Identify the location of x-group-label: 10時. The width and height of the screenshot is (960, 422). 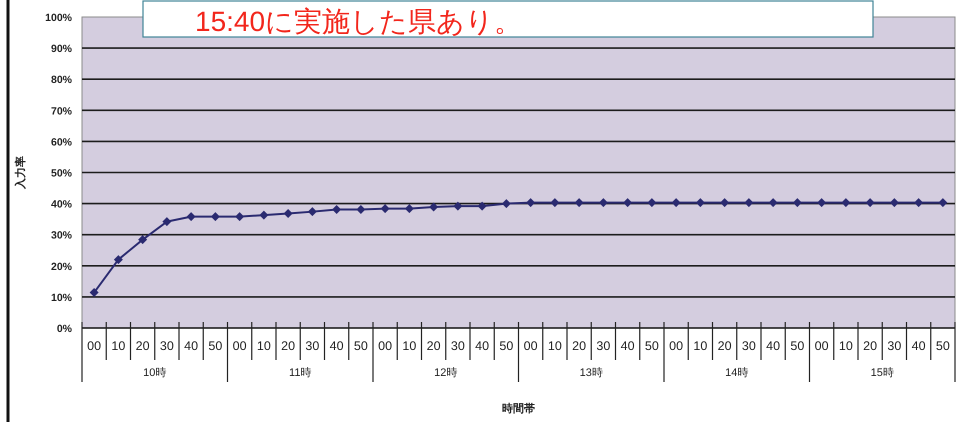
(154, 373).